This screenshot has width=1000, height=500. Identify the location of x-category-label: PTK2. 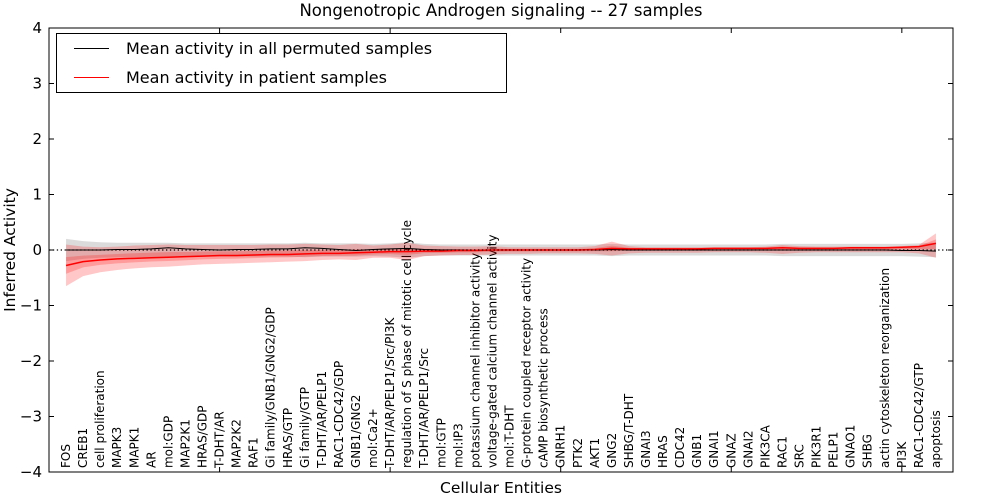
(578, 453).